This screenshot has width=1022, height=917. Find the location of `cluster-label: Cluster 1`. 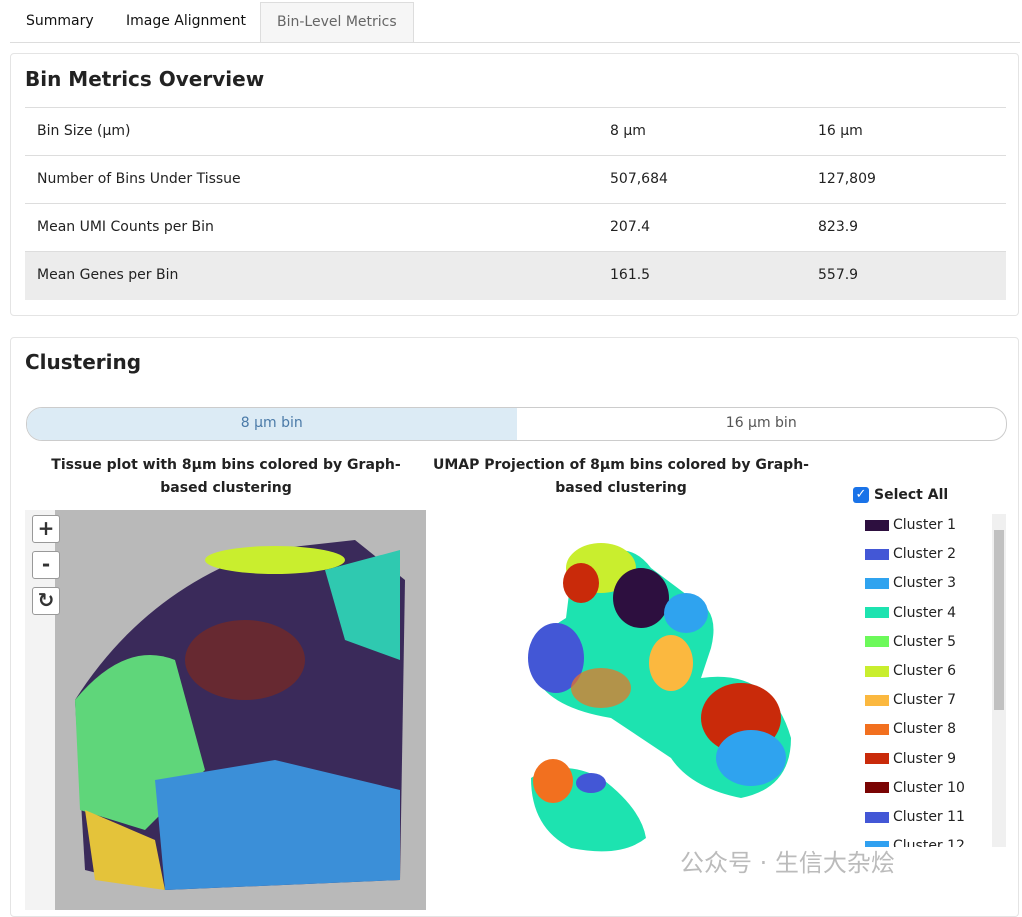

cluster-label: Cluster 1 is located at coordinates (925, 525).